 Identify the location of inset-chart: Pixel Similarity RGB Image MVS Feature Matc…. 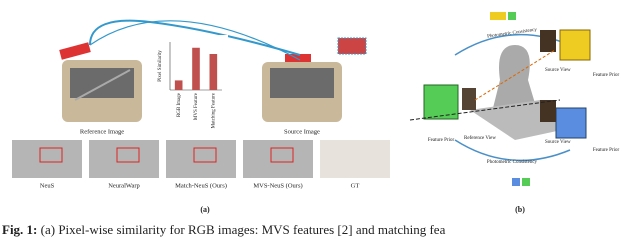
(189, 81).